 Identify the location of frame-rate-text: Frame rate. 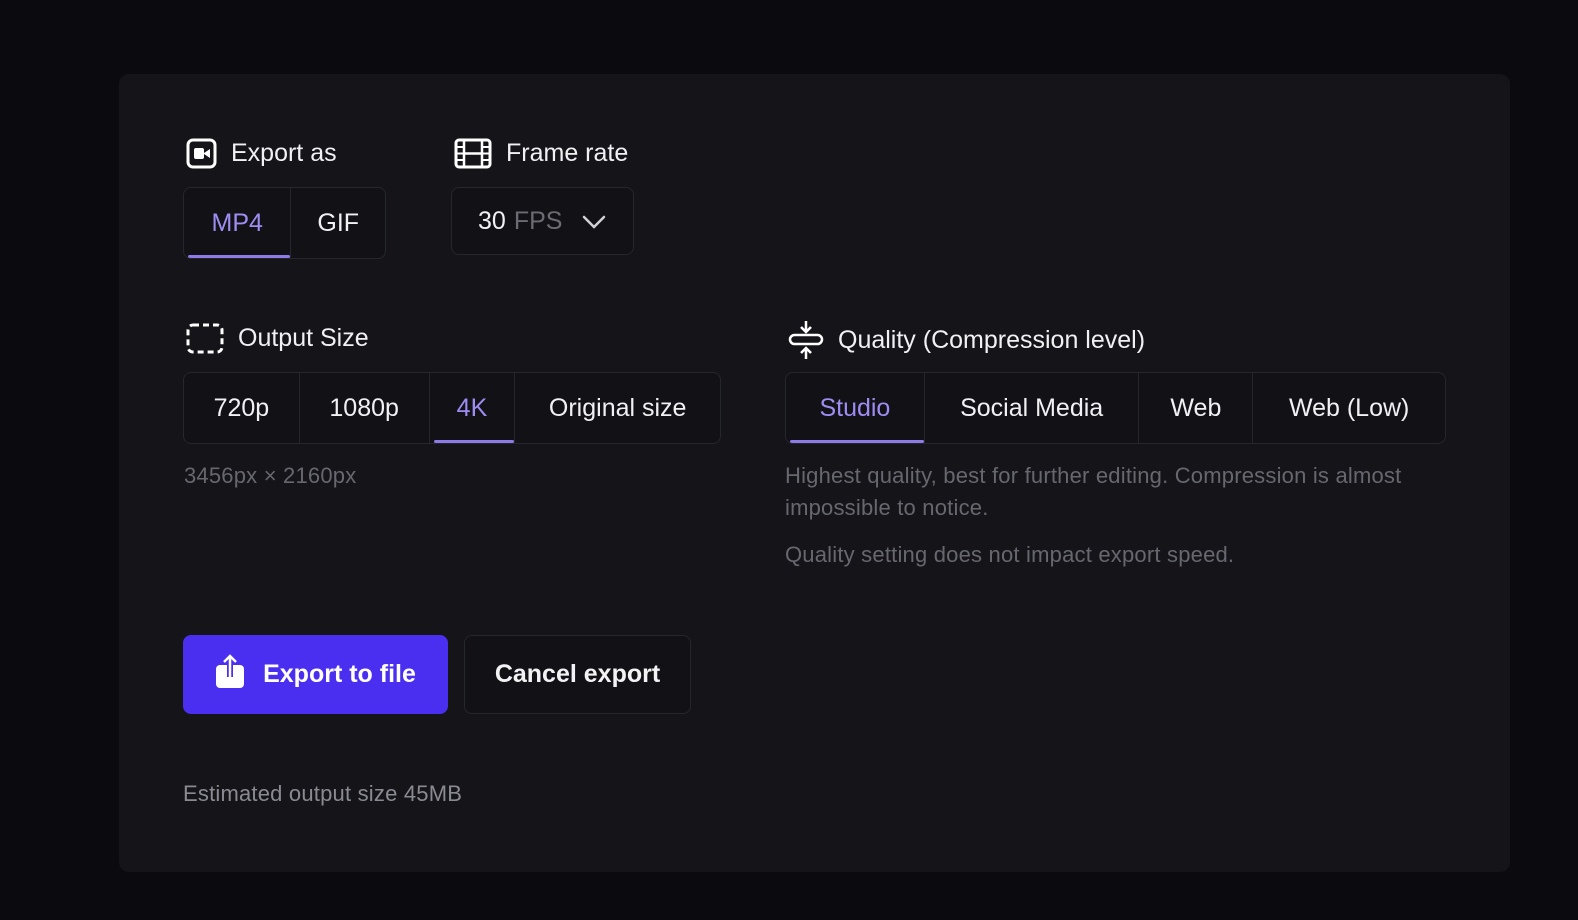
(567, 153).